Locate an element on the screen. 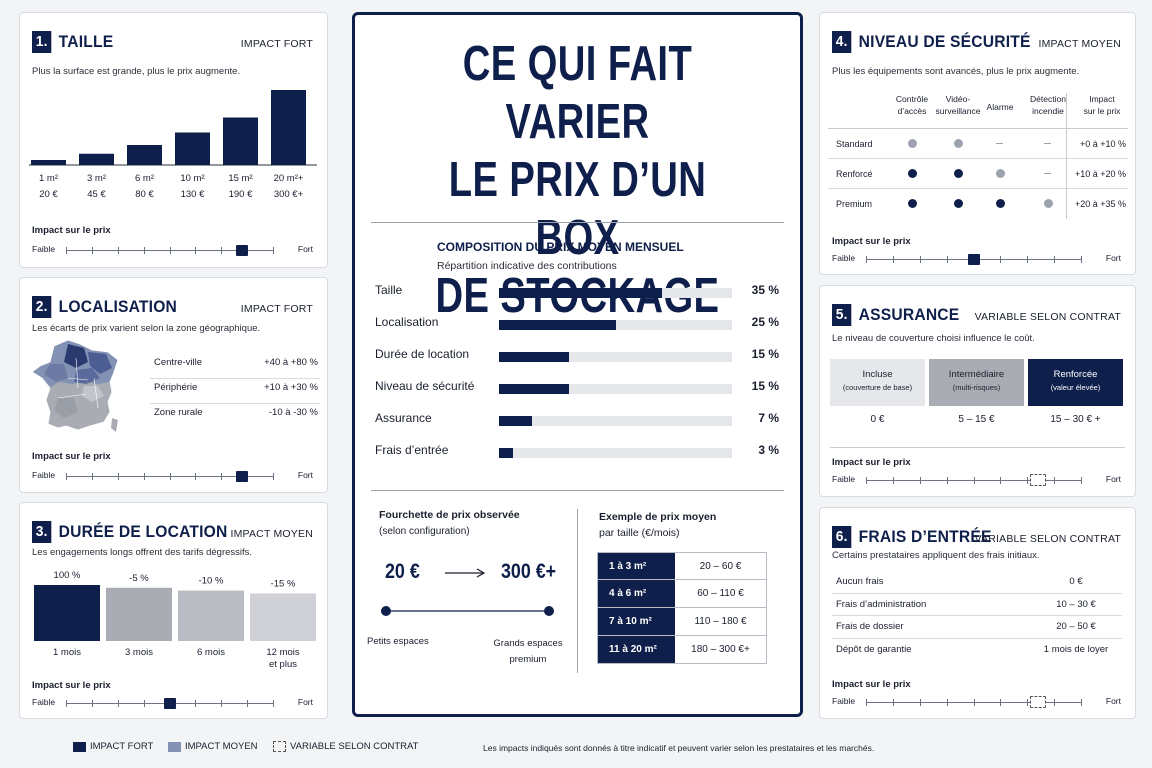 This screenshot has width=1152, height=768. dash-marker is located at coordinates (1047, 143).